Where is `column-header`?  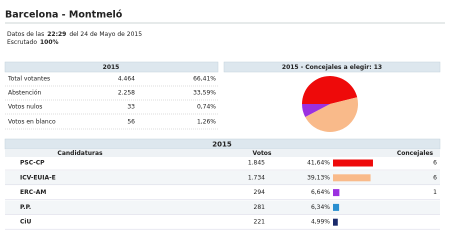
column-header is located at coordinates (222, 153).